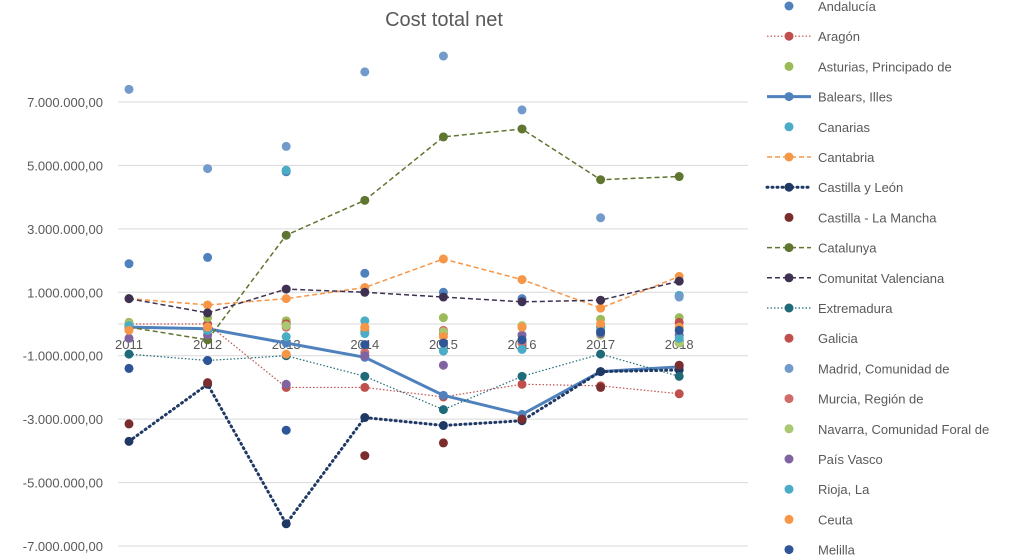 This screenshot has height=559, width=1019. Describe the element at coordinates (63, 546) in the screenshot. I see `y-tick-label: -7.000.000,00` at that location.